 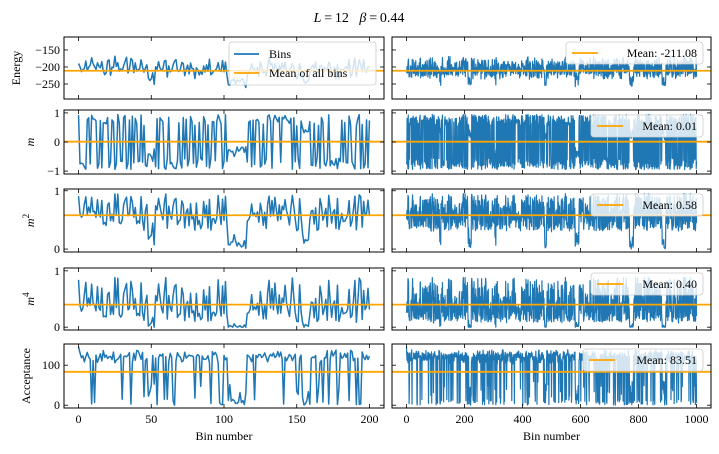 I want to click on legend: Mean: 0.58, so click(x=647, y=205).